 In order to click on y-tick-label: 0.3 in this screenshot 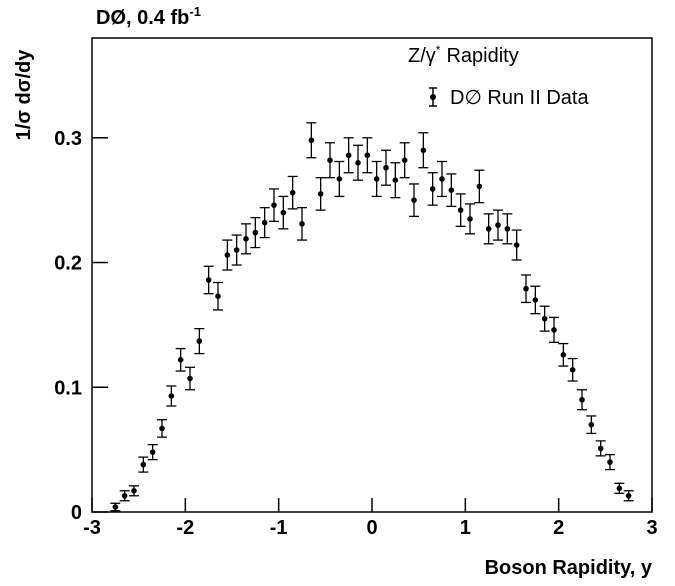, I will do `click(68, 139)`.